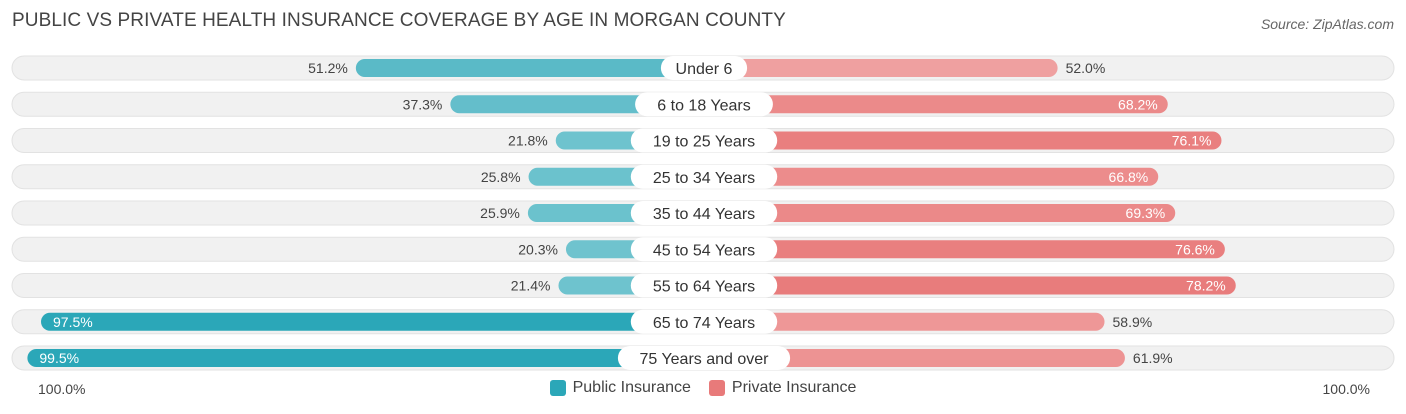  I want to click on legend-swatch-public, so click(557, 388).